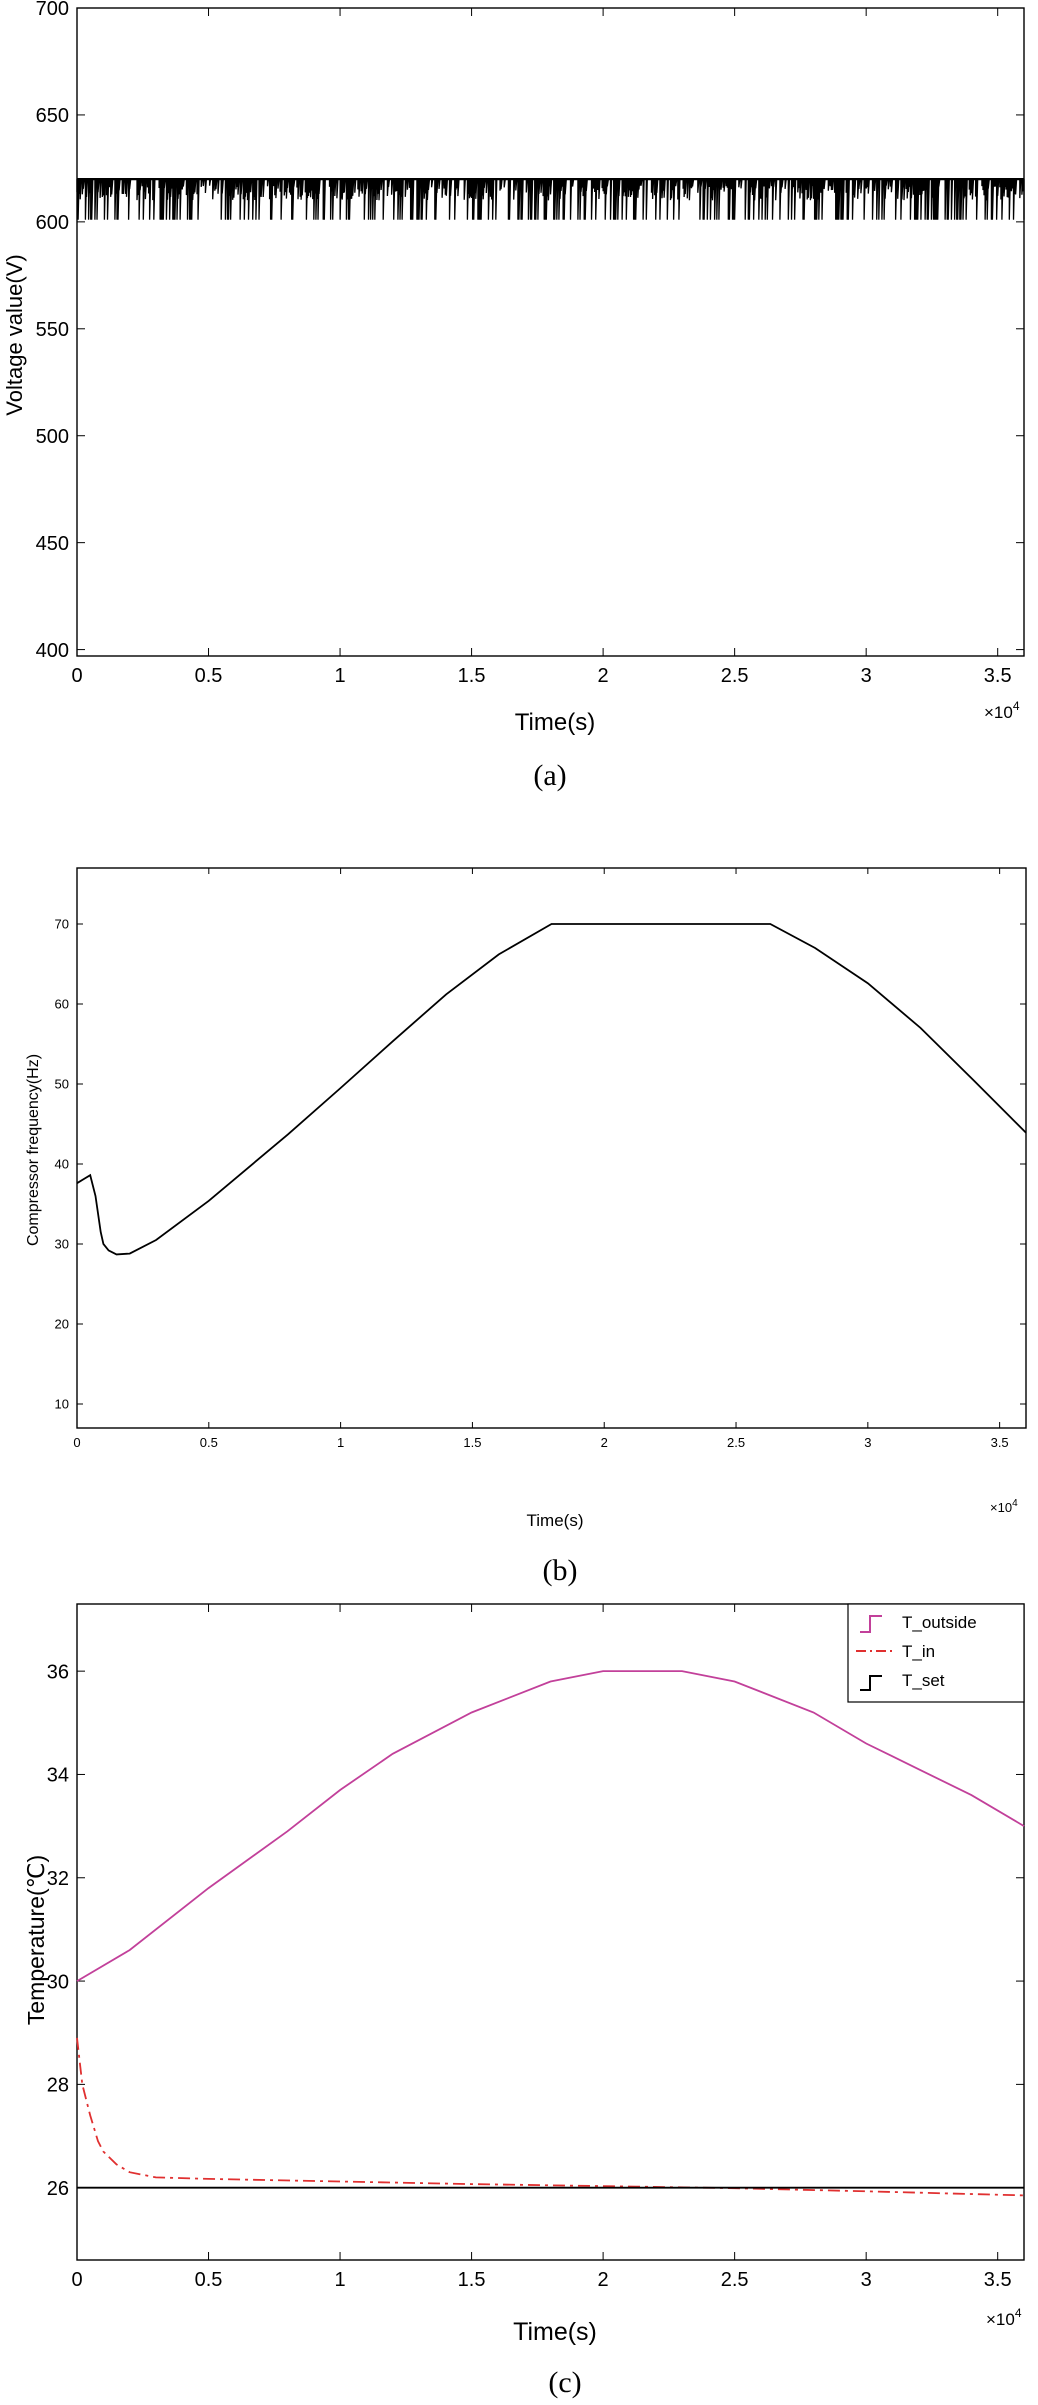  Describe the element at coordinates (939, 1622) in the screenshot. I see `legend-label-t-outside: T_outside` at that location.